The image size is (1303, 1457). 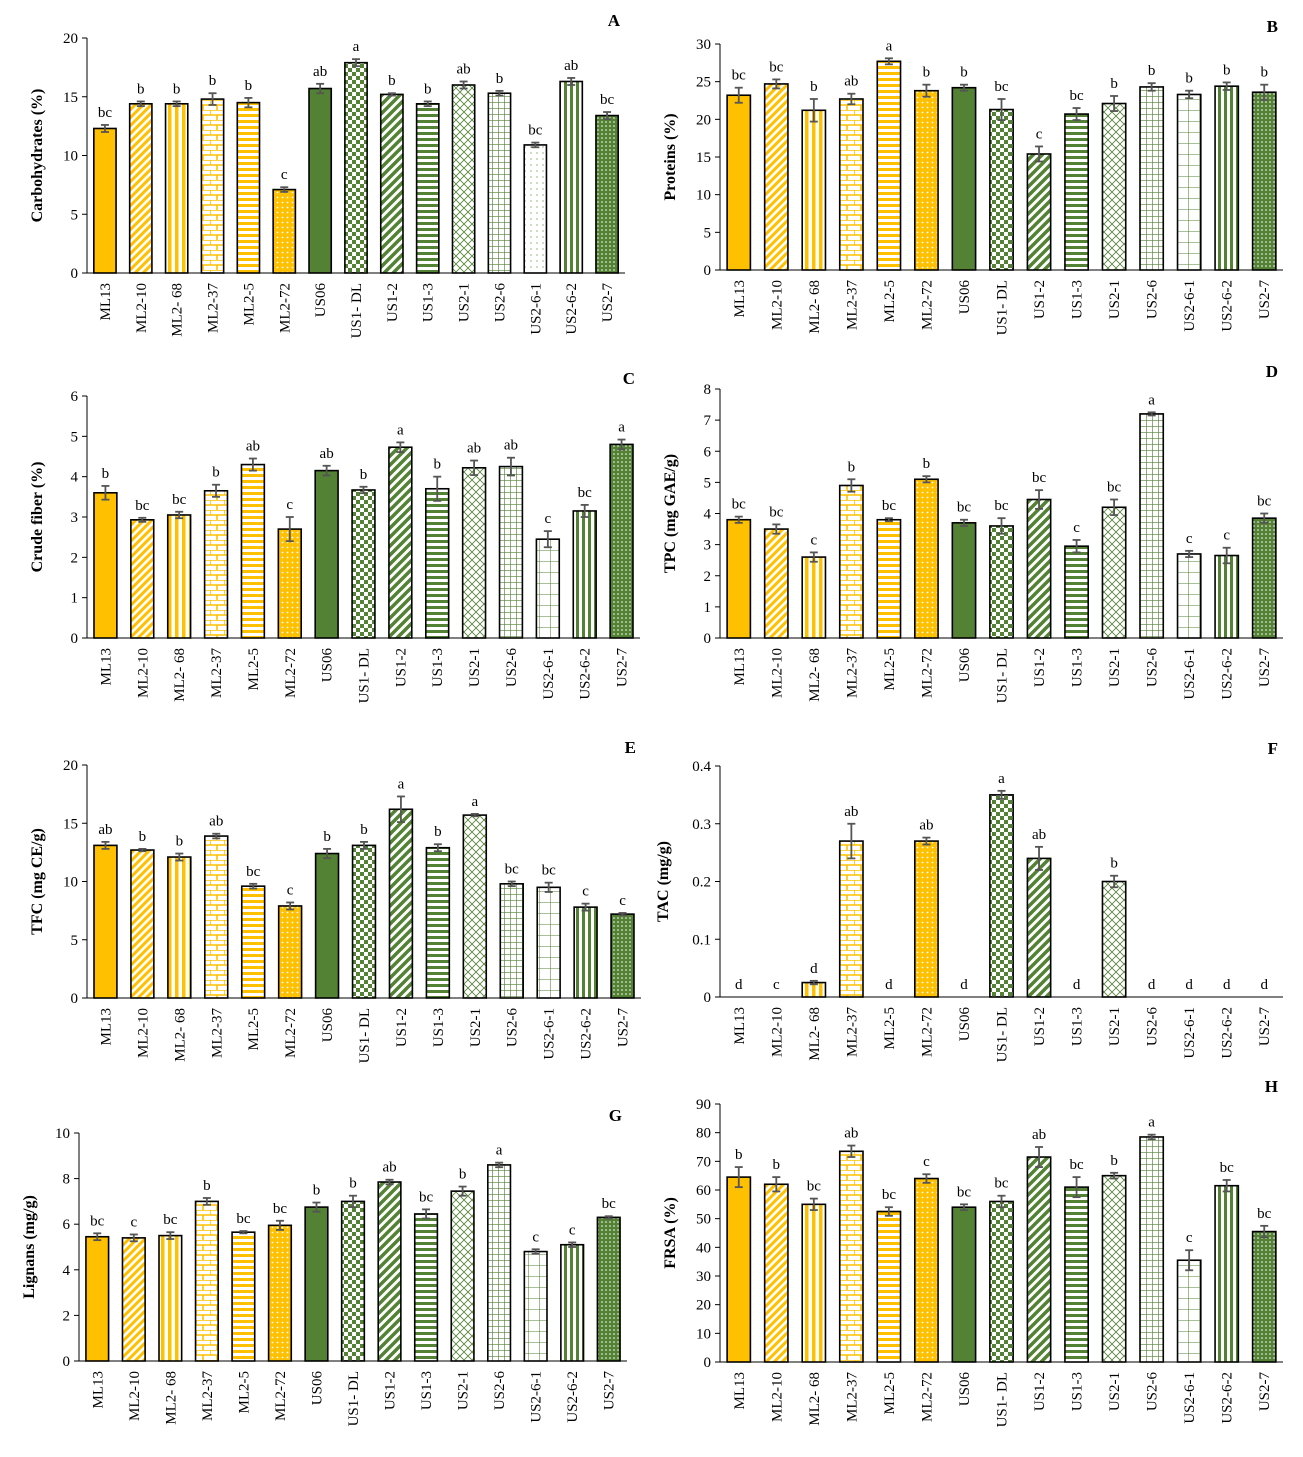 I want to click on y-tick-label: 5, so click(x=75, y=437).